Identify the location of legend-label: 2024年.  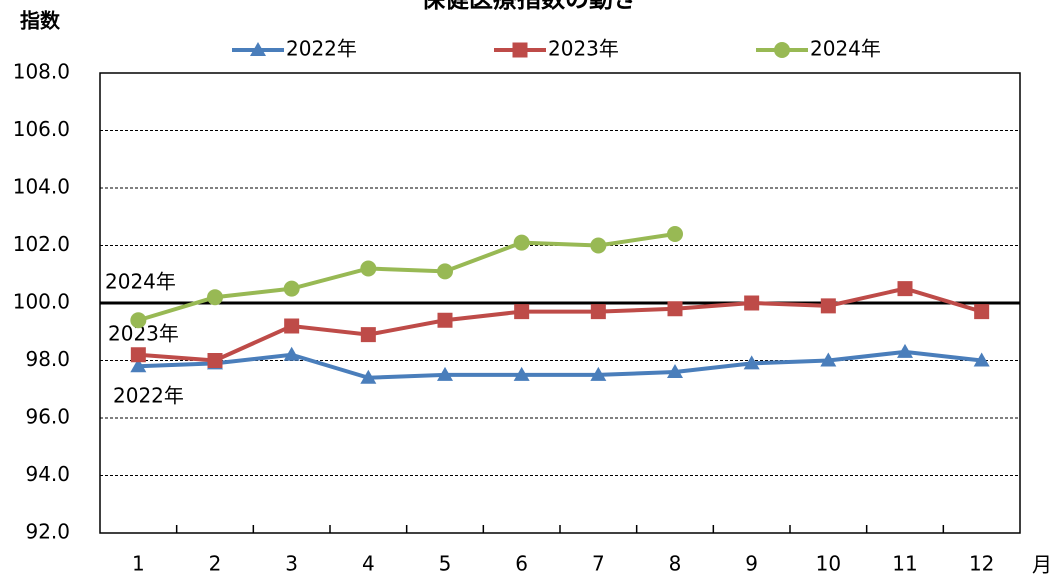
(845, 49).